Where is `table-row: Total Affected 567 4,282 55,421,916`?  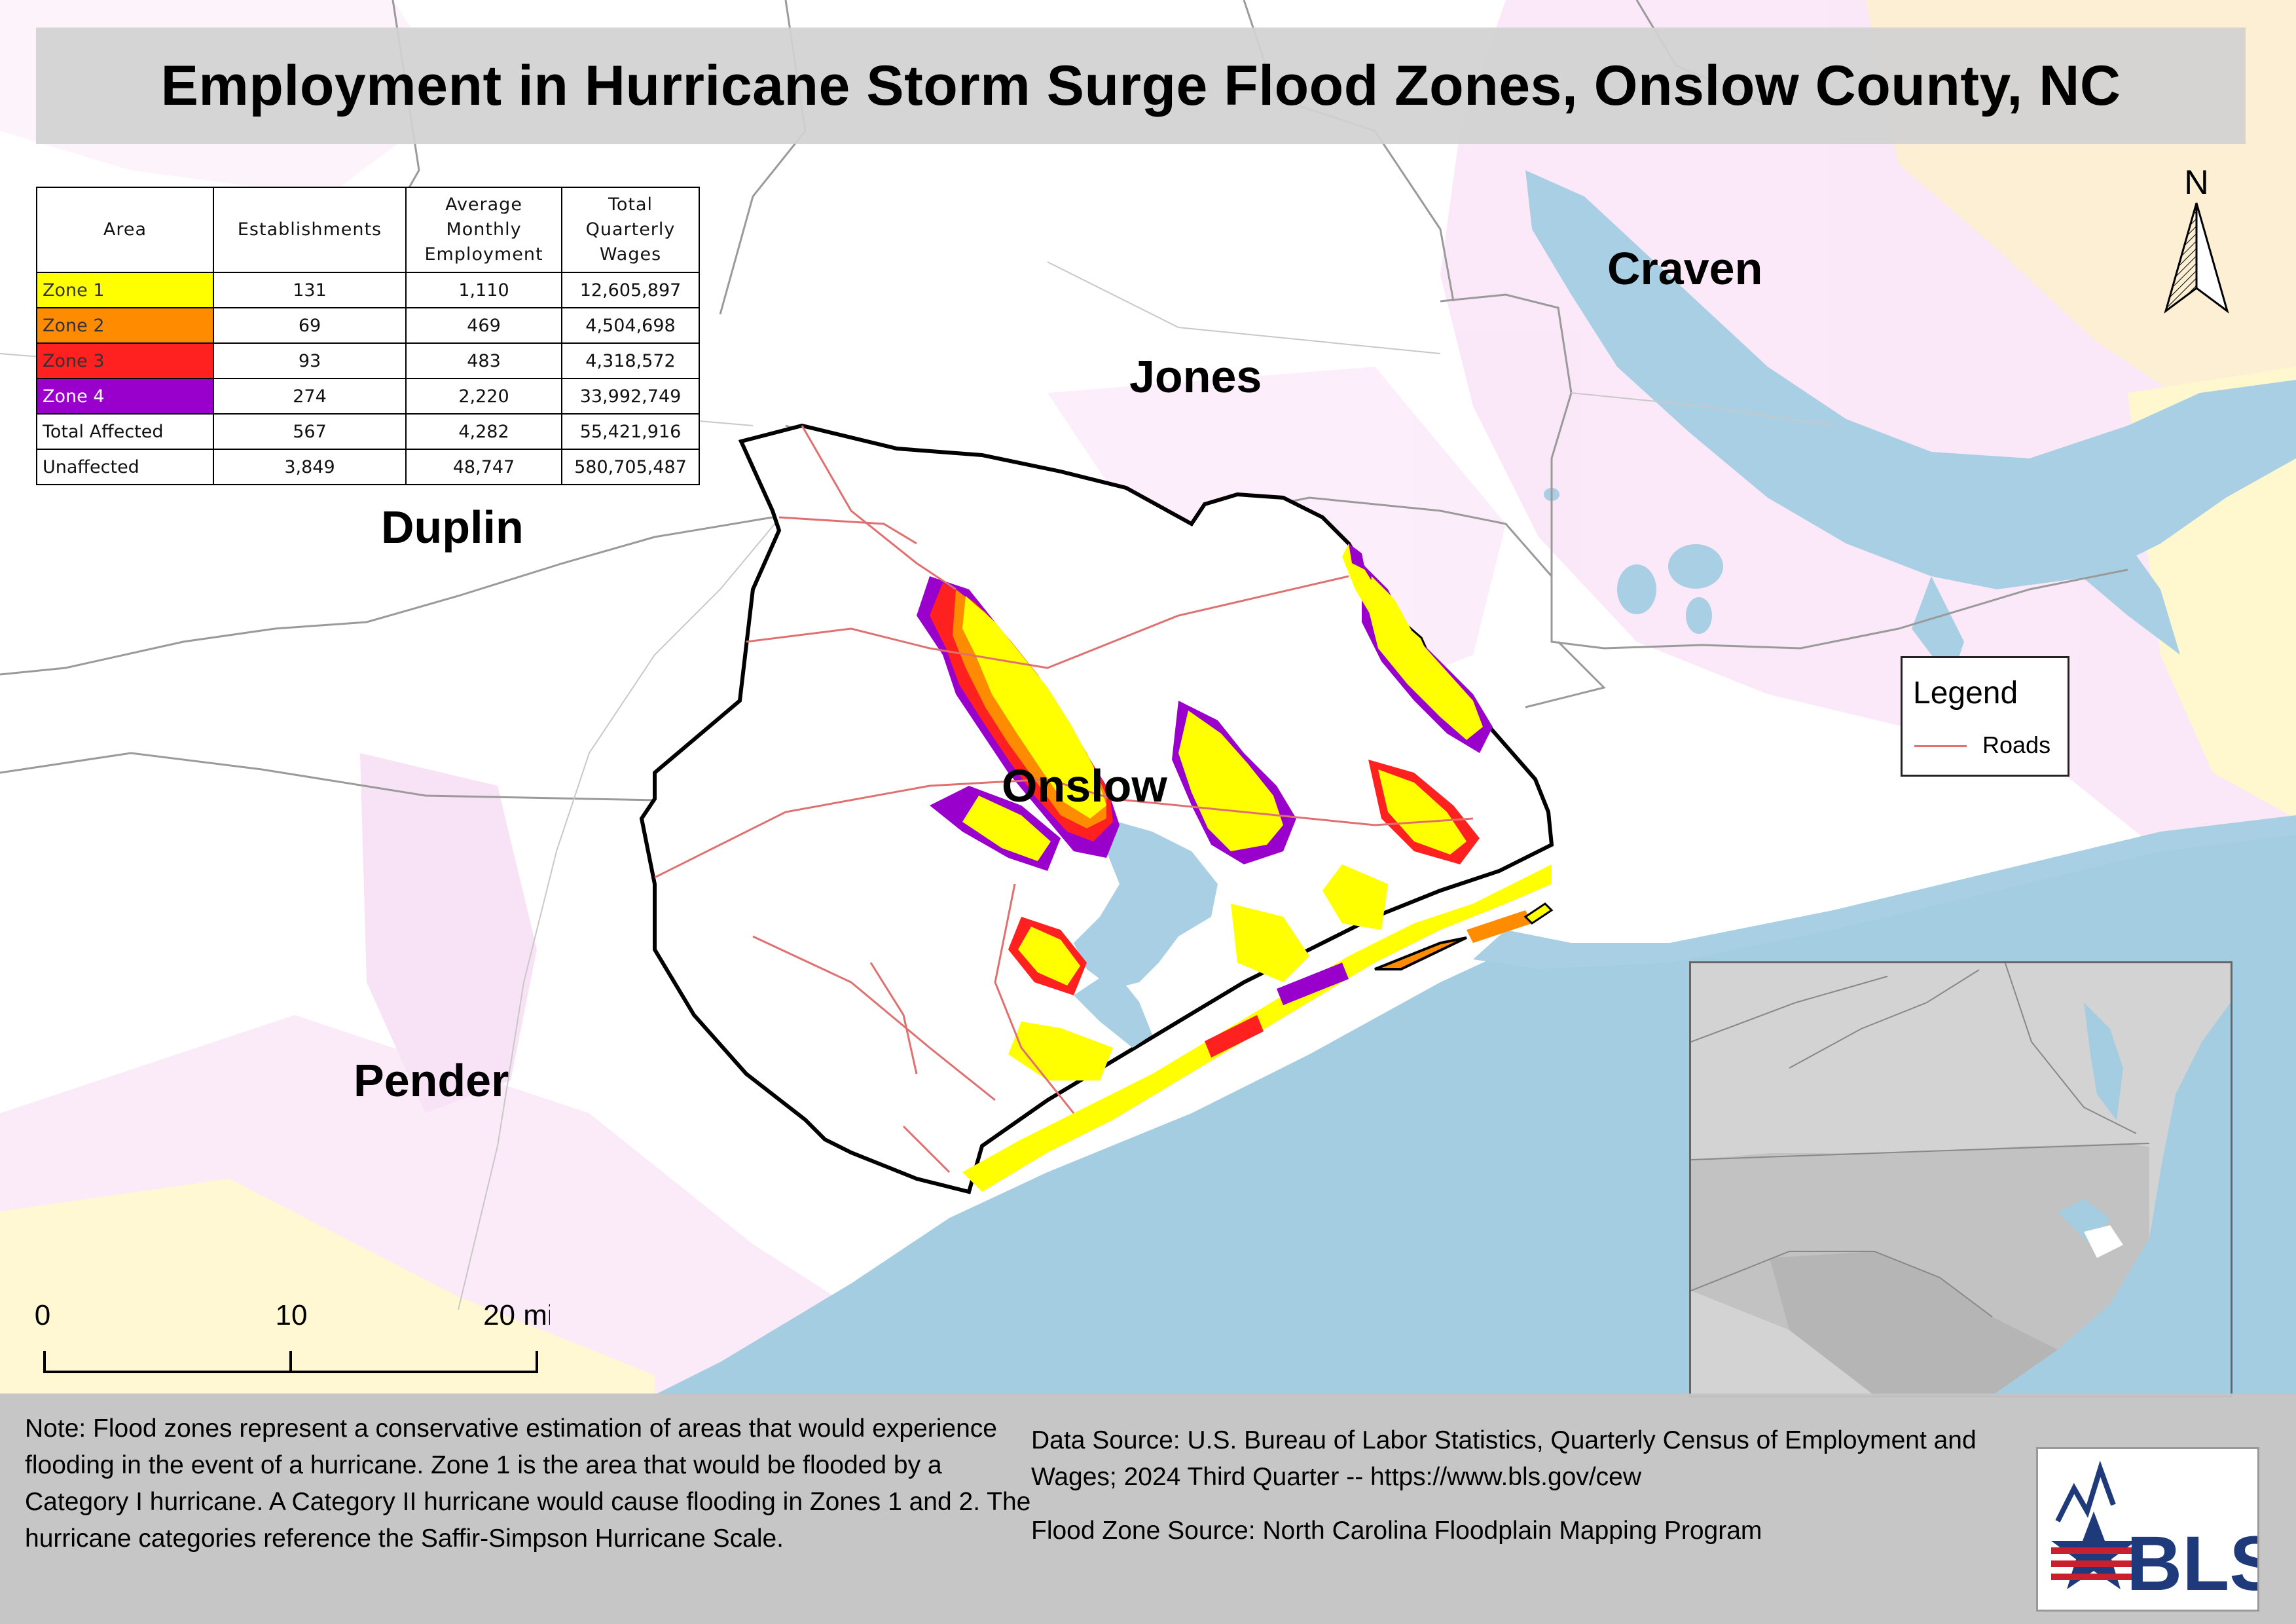 table-row: Total Affected 567 4,282 55,421,916 is located at coordinates (368, 431).